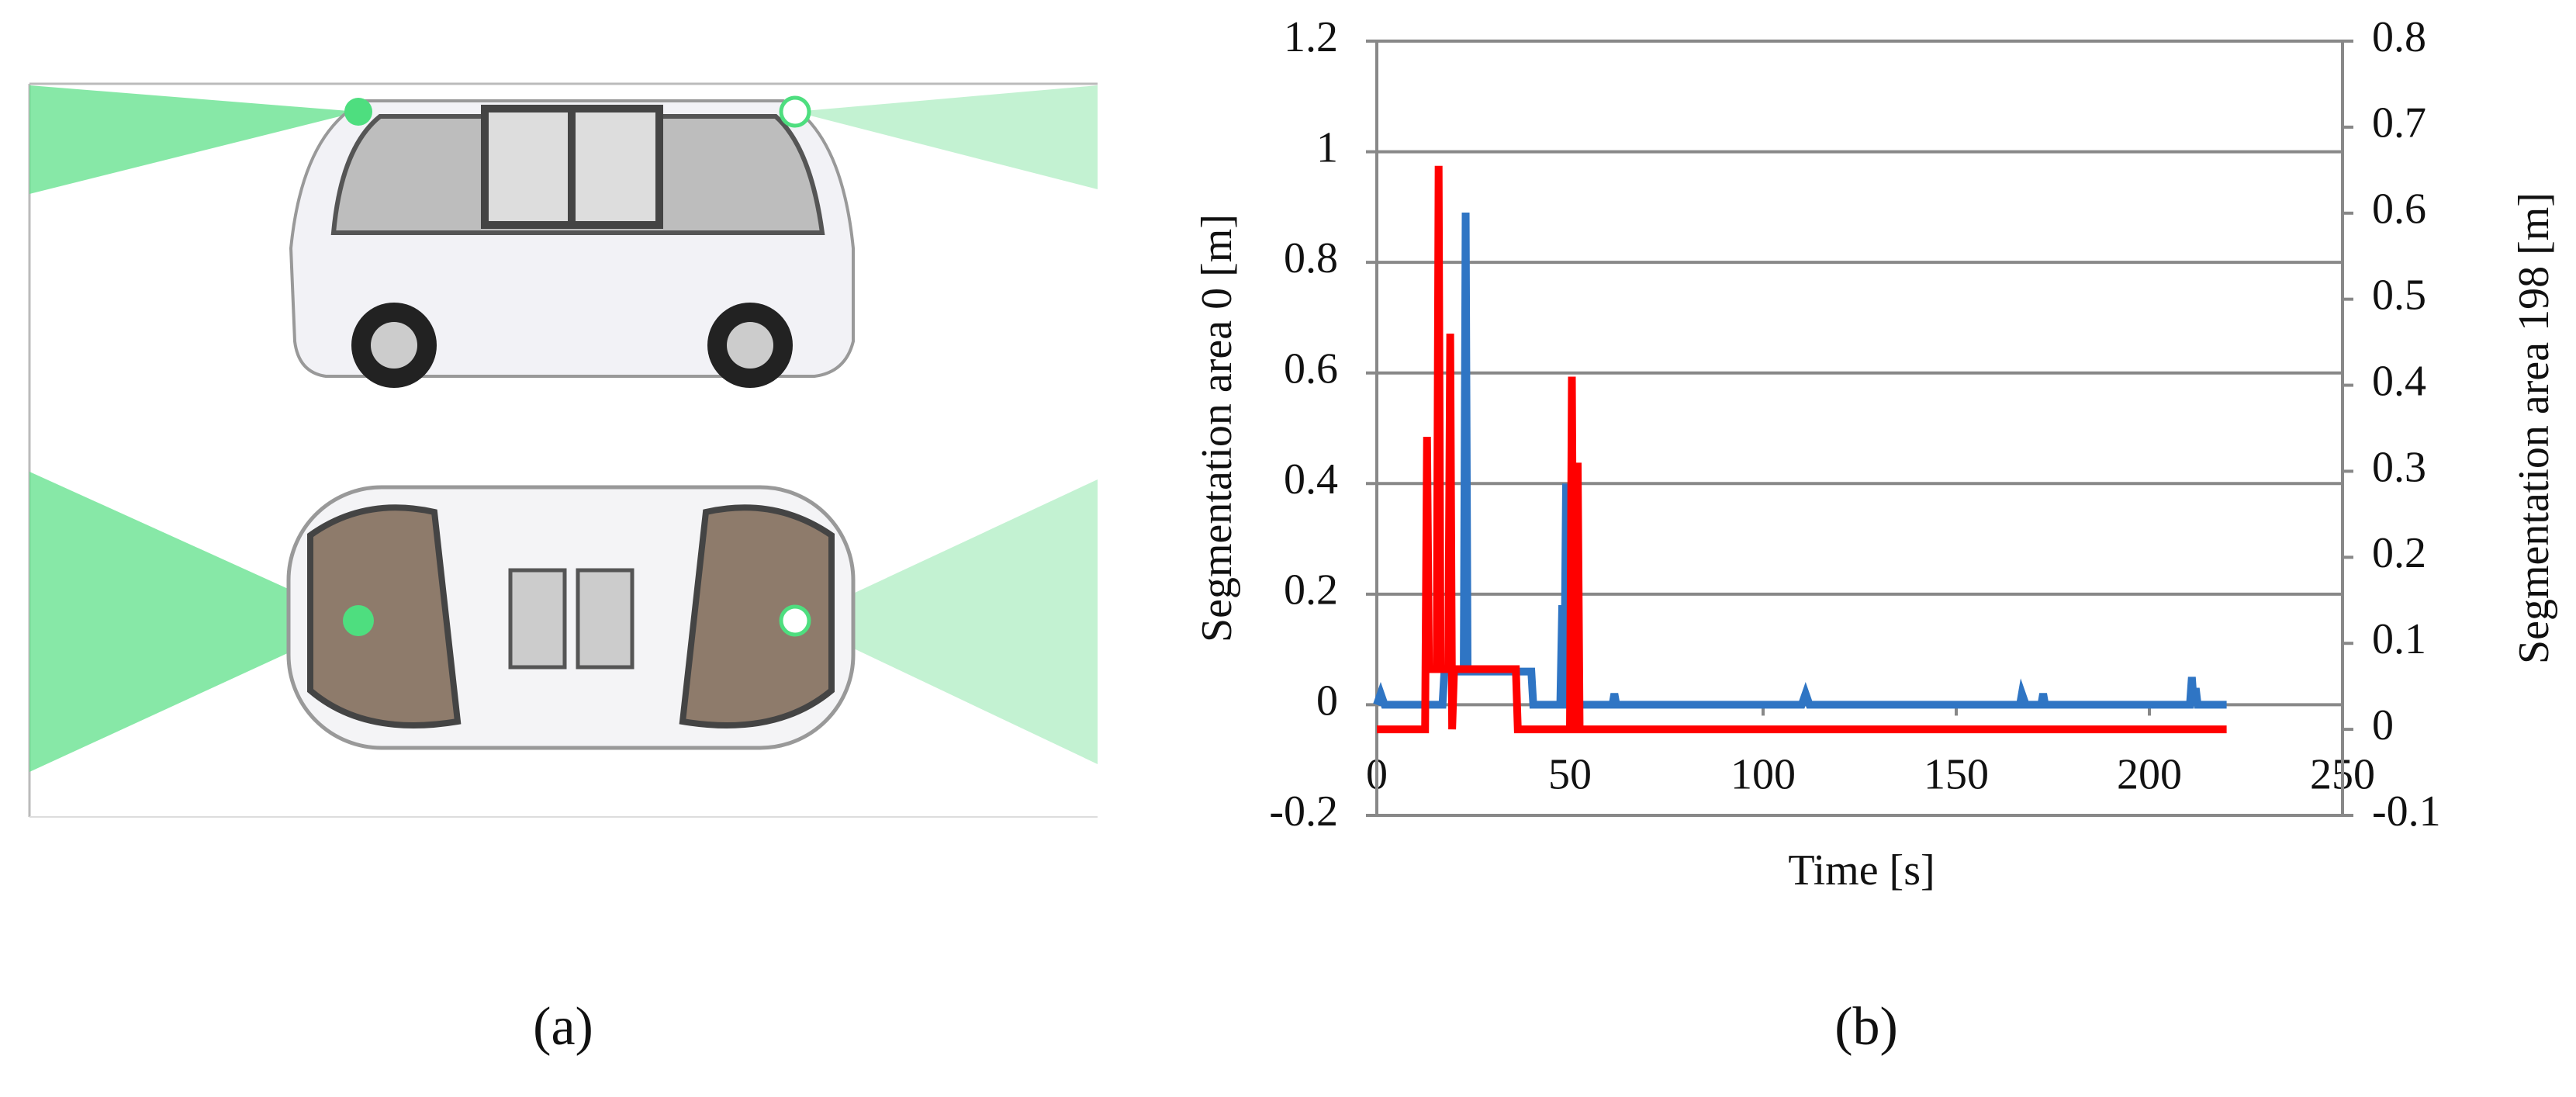 Image resolution: width=2576 pixels, height=1097 pixels. I want to click on y2-tick-label: 0.7, so click(2399, 123).